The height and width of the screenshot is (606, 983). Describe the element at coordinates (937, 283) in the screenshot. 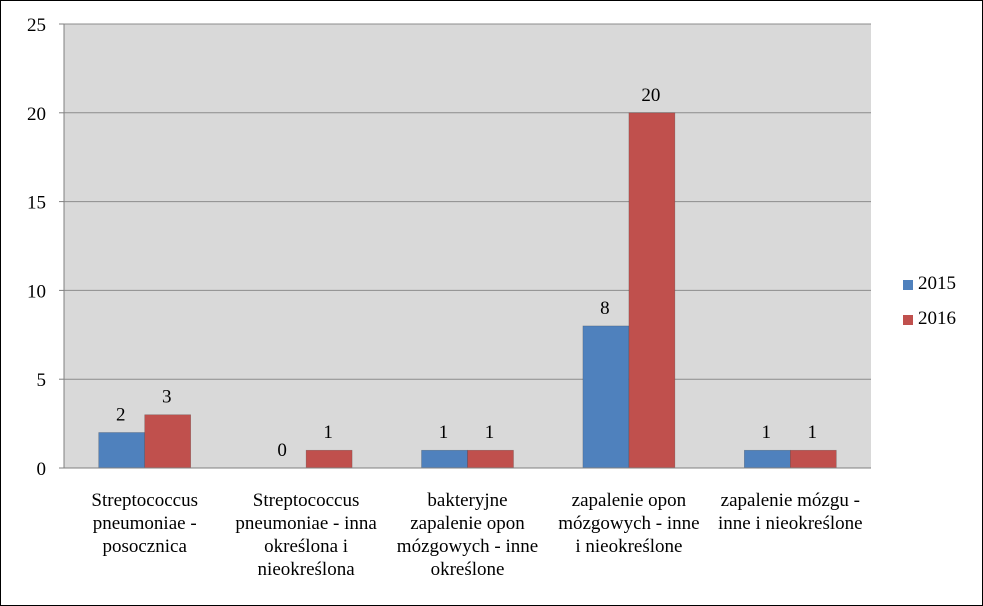

I see `legend-label-2015: 2015` at that location.